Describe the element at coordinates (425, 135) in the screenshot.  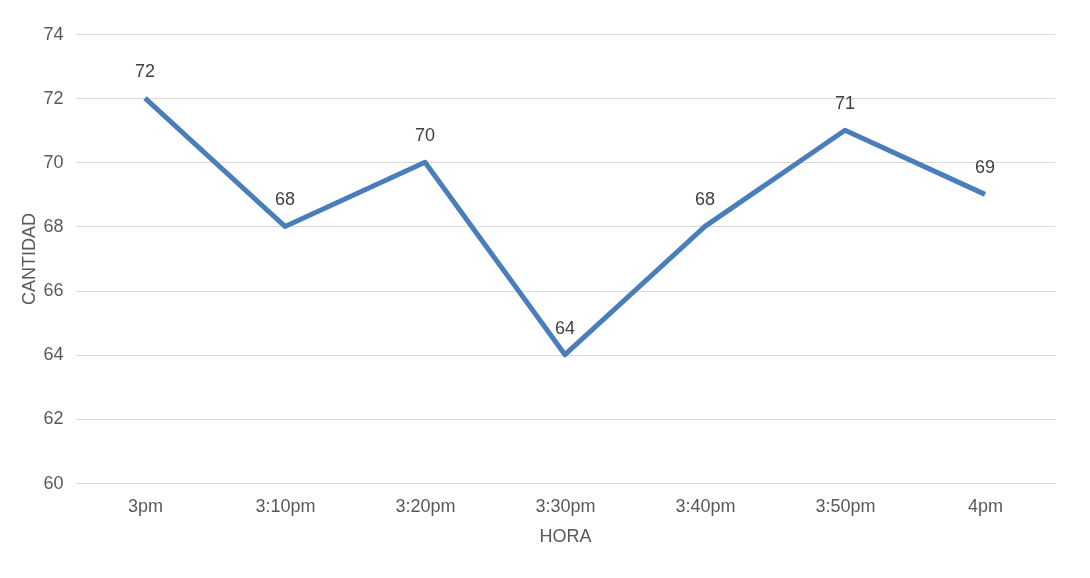
I see `data-label: 70` at that location.